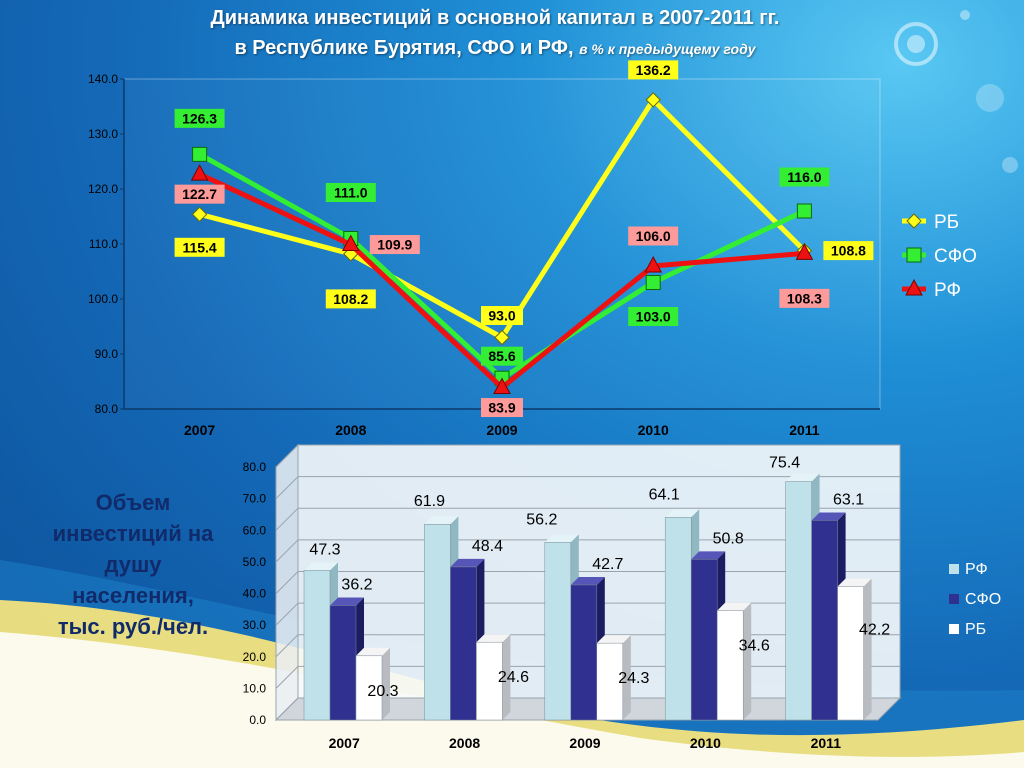 This screenshot has height=768, width=1024. I want to click on data-label: 61.9, so click(429, 501).